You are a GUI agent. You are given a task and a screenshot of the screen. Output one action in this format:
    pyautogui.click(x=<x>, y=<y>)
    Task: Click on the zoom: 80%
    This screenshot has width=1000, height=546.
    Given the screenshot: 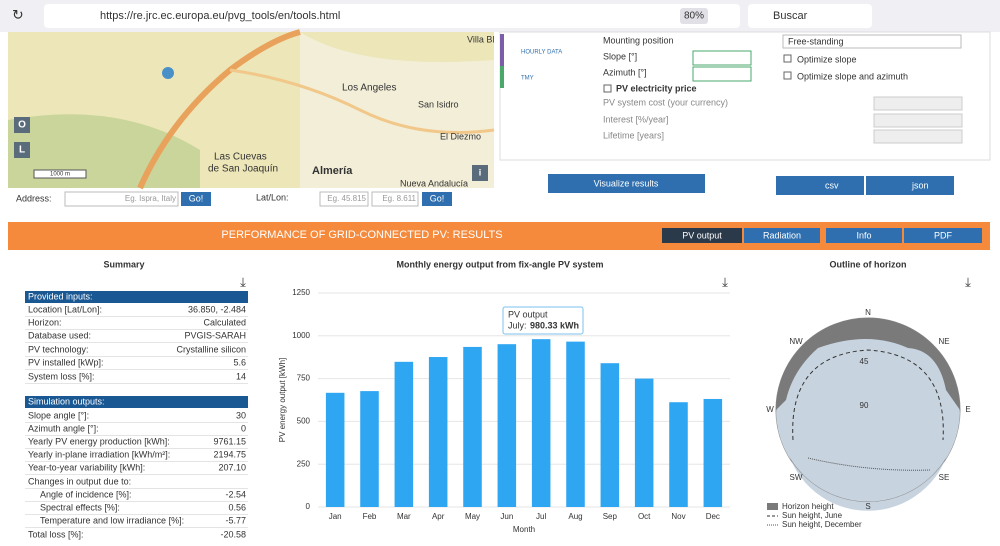 What is the action you would take?
    pyautogui.click(x=694, y=16)
    